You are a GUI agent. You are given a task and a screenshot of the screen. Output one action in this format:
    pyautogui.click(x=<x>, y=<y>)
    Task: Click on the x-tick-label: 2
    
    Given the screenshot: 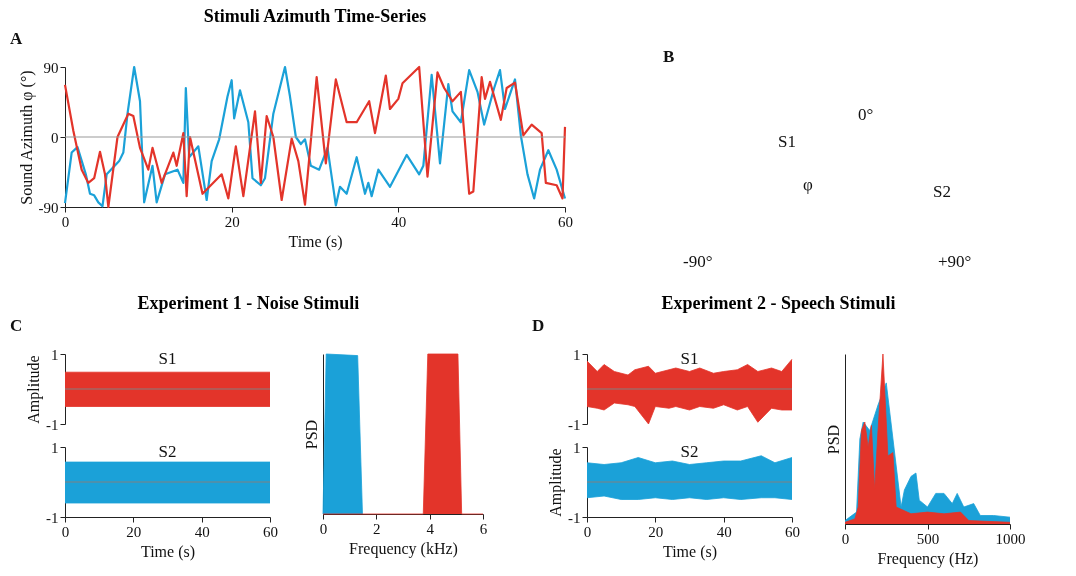 What is the action you would take?
    pyautogui.click(x=377, y=528)
    